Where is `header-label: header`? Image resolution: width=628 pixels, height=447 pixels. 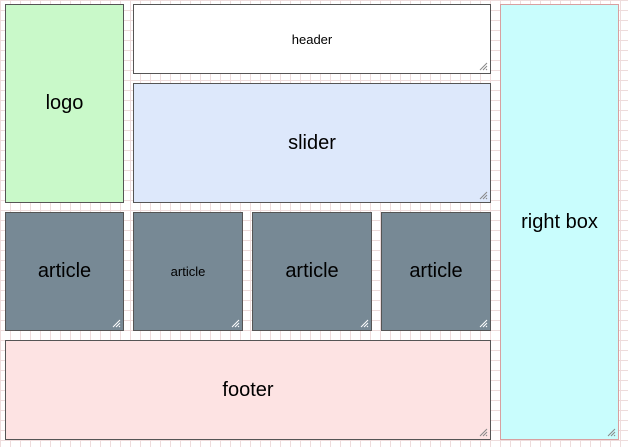 header-label: header is located at coordinates (312, 39).